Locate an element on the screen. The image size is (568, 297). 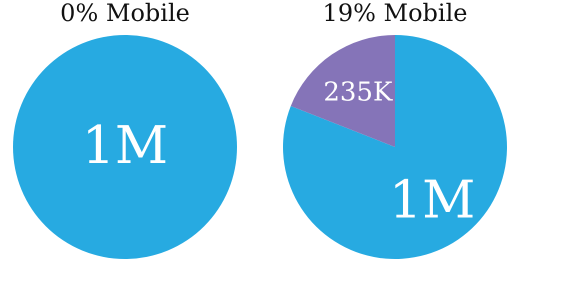
data-label: 235K is located at coordinates (358, 92).